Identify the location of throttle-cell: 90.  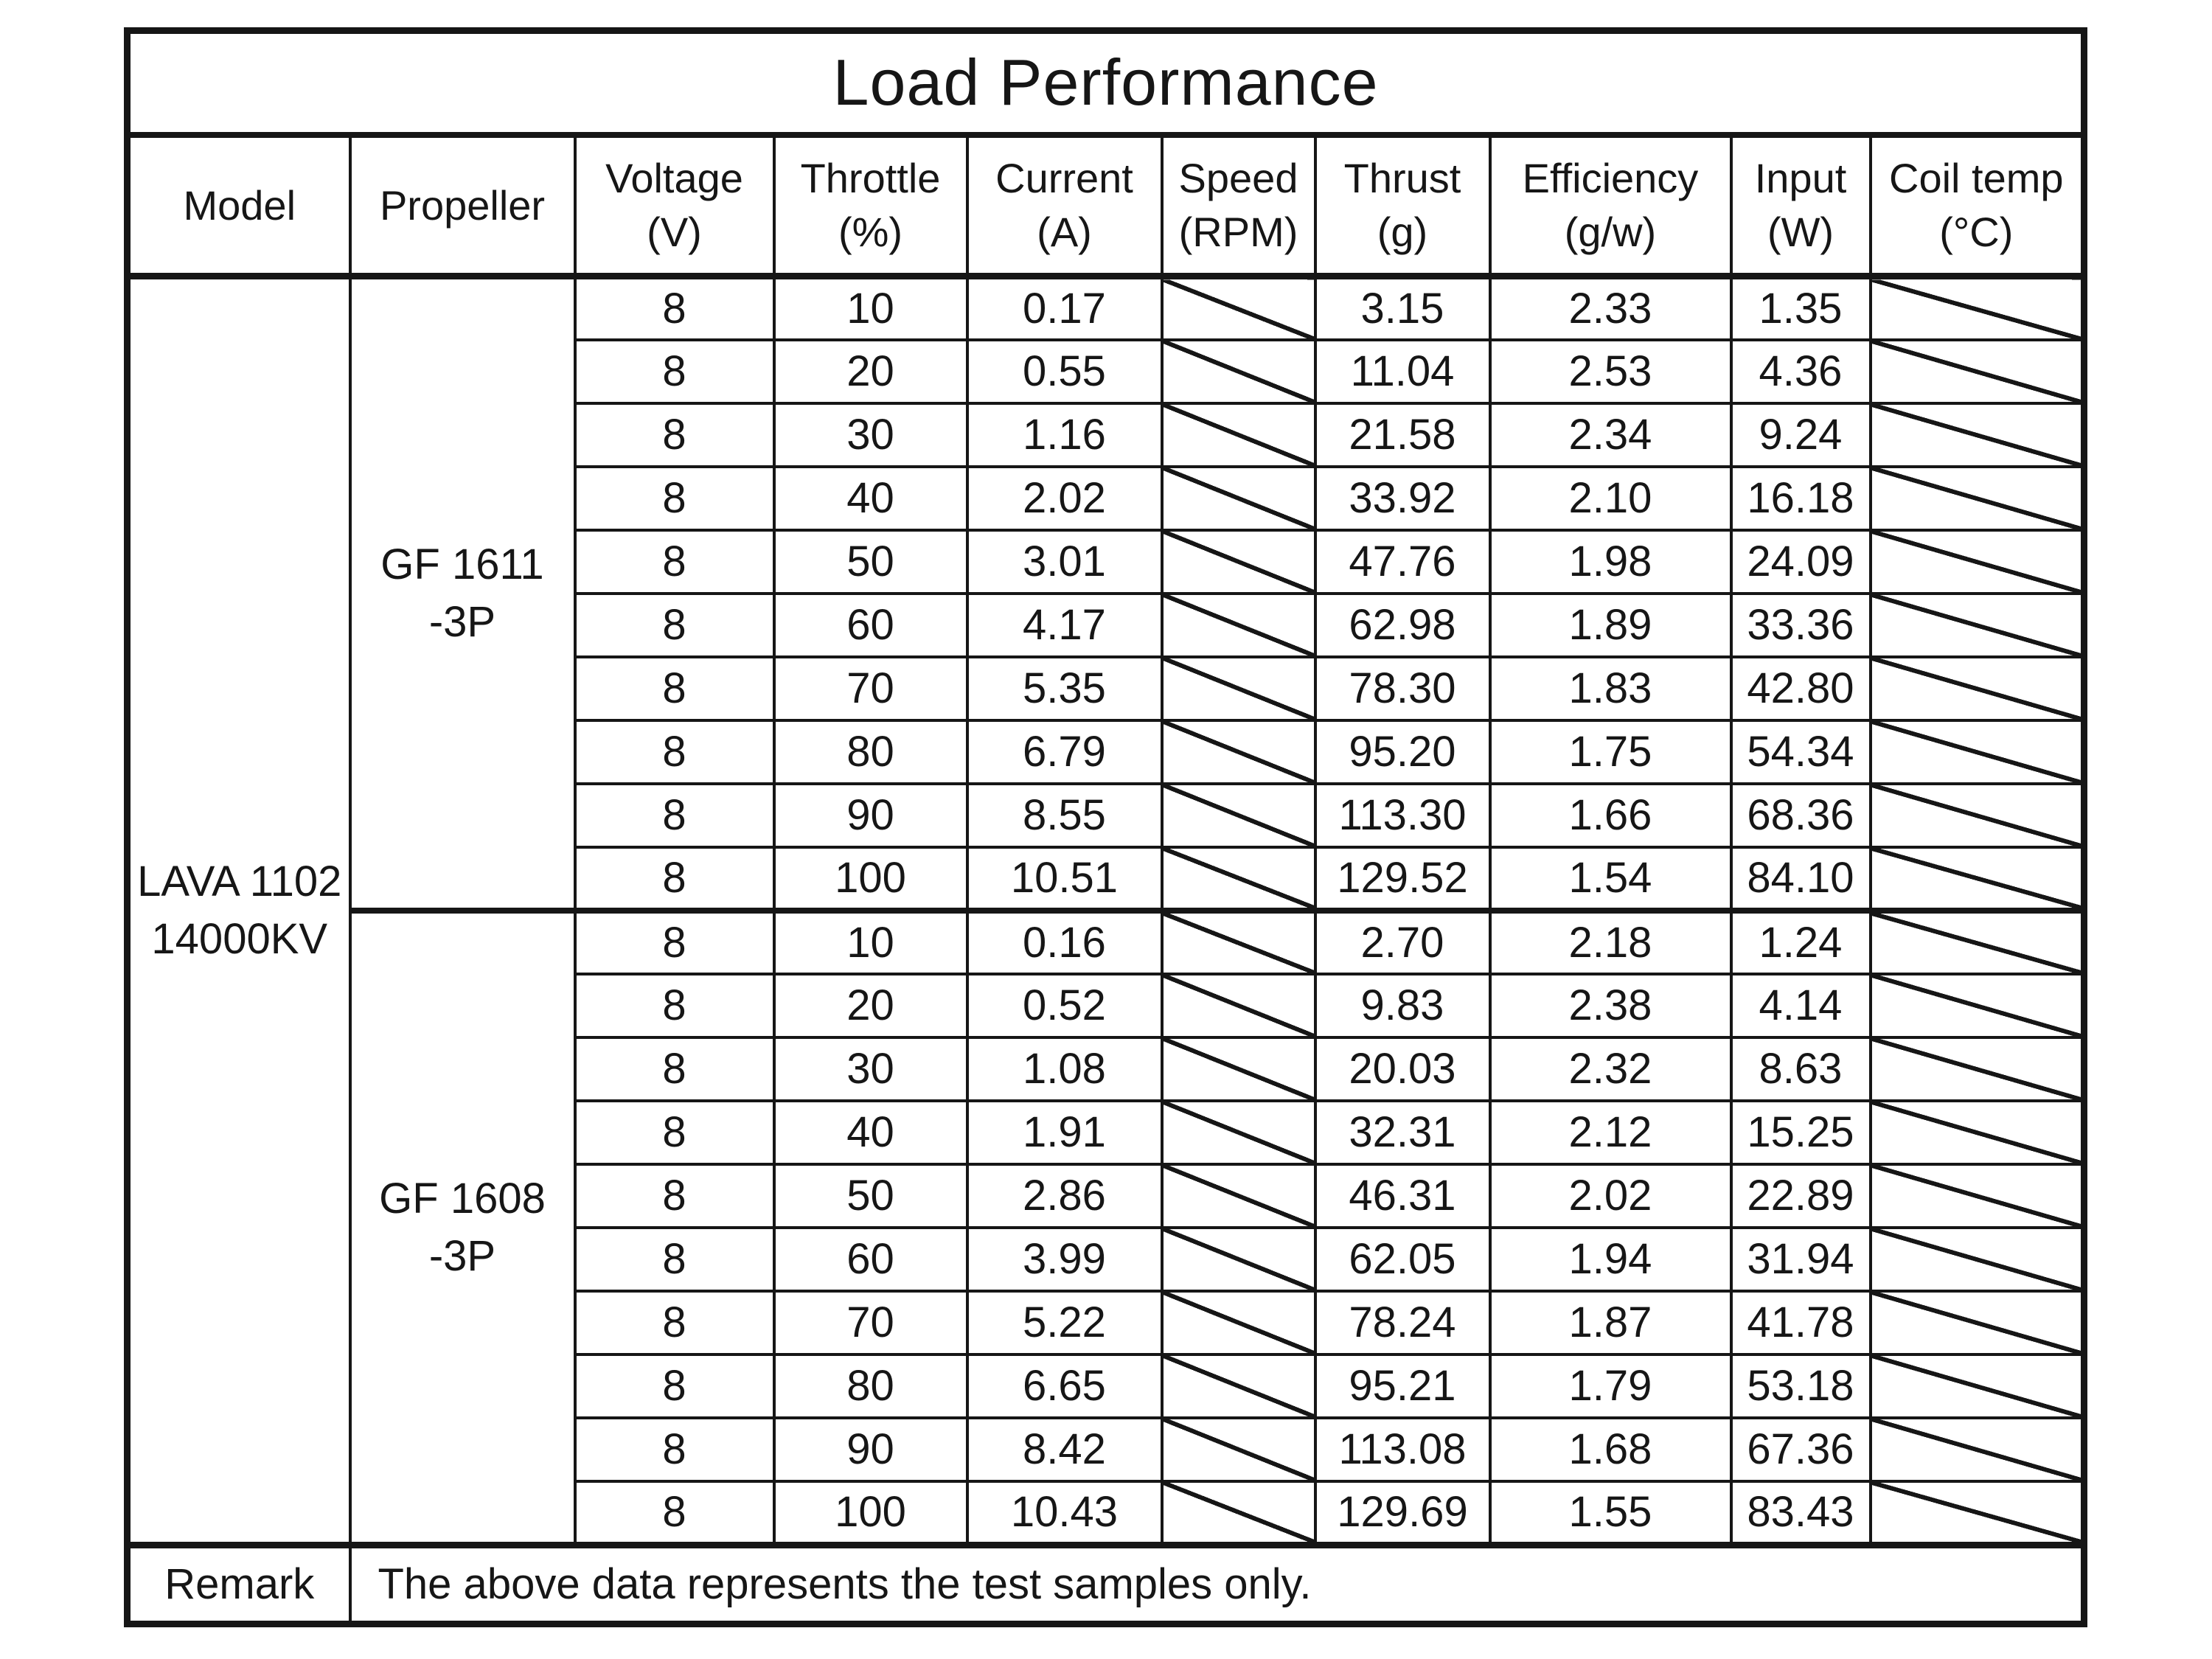
(870, 815).